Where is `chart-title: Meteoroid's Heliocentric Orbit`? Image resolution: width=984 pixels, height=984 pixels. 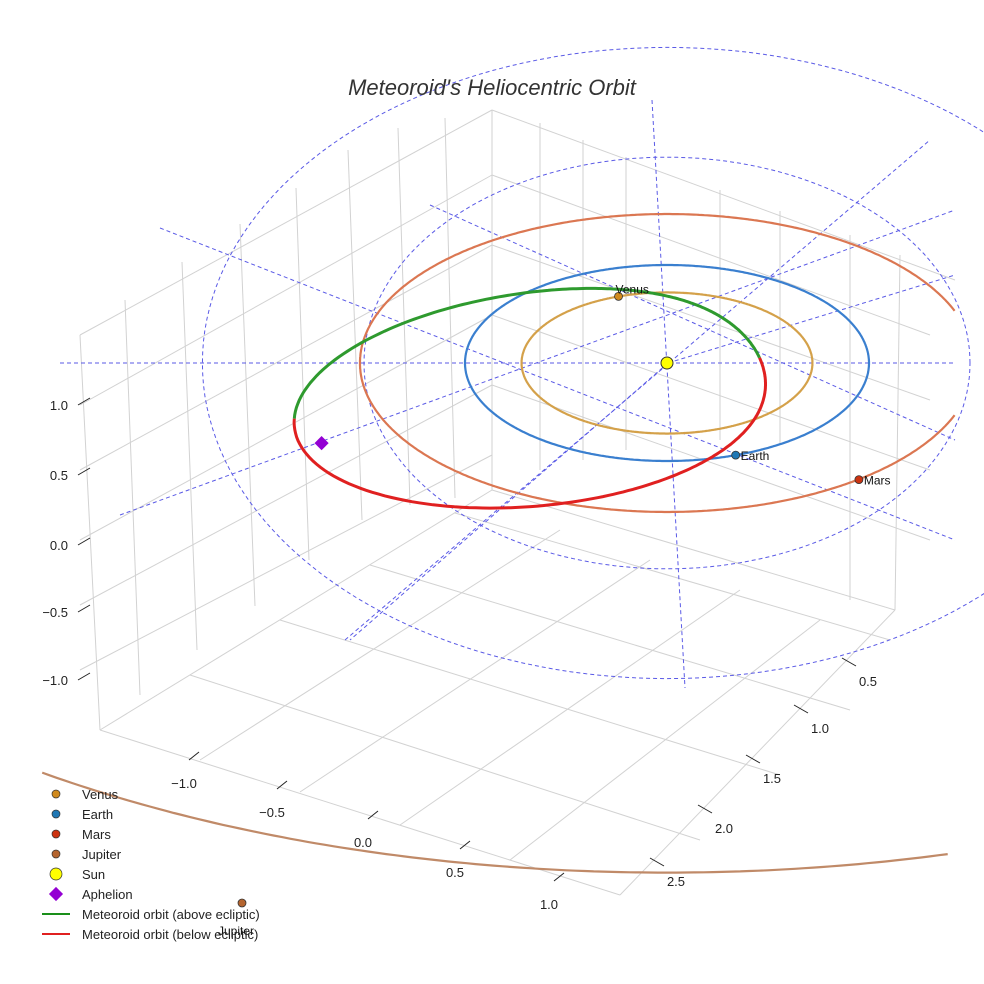 chart-title: Meteoroid's Heliocentric Orbit is located at coordinates (492, 87).